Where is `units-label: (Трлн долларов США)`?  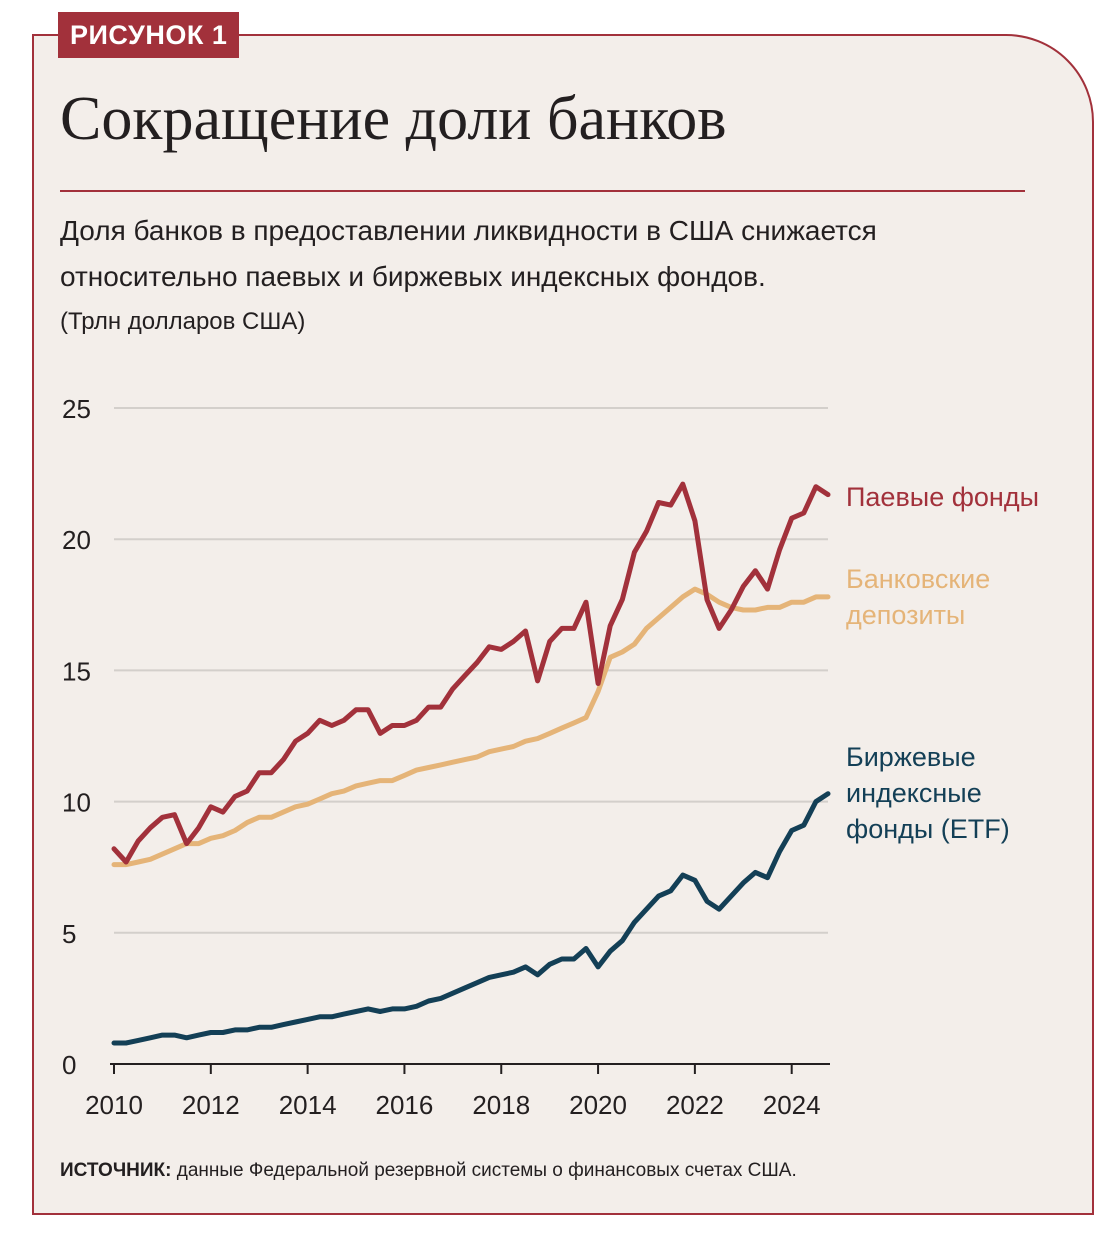 units-label: (Трлн долларов США) is located at coordinates (183, 321).